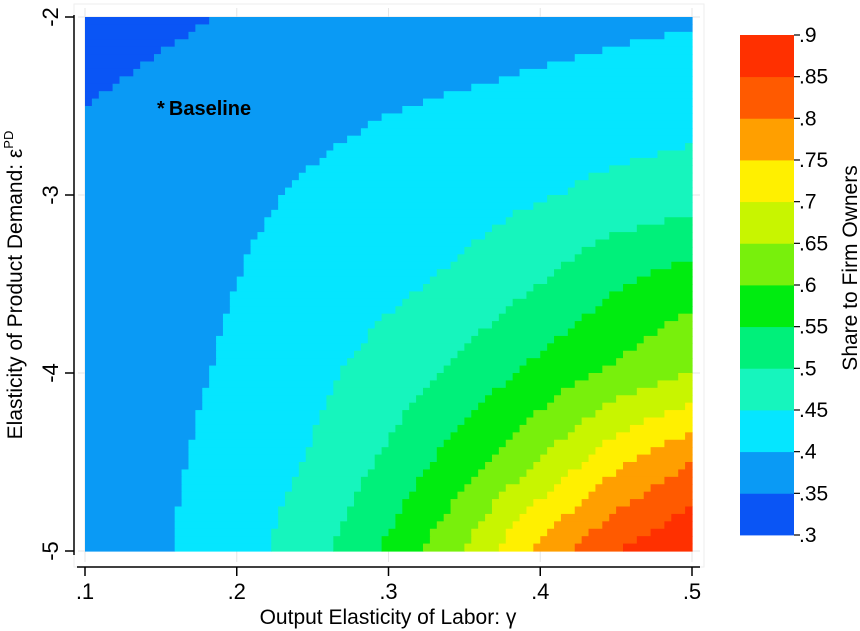 The width and height of the screenshot is (860, 631). Describe the element at coordinates (808, 202) in the screenshot. I see `colorbar-tick-label: .7` at that location.